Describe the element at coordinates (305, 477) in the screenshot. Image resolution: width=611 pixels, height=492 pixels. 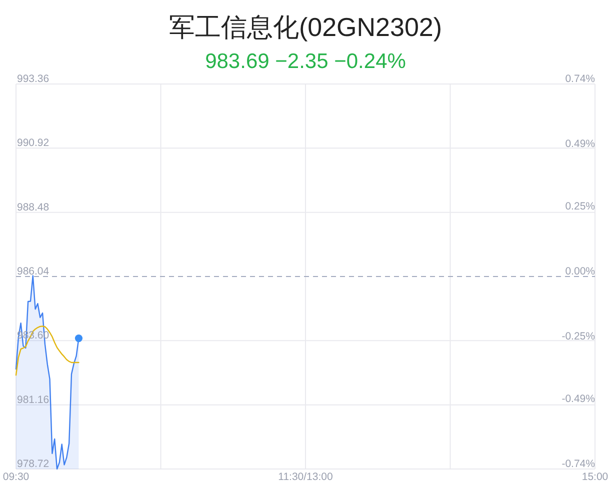
I see `x-tick-label: 11:30/13:00` at that location.